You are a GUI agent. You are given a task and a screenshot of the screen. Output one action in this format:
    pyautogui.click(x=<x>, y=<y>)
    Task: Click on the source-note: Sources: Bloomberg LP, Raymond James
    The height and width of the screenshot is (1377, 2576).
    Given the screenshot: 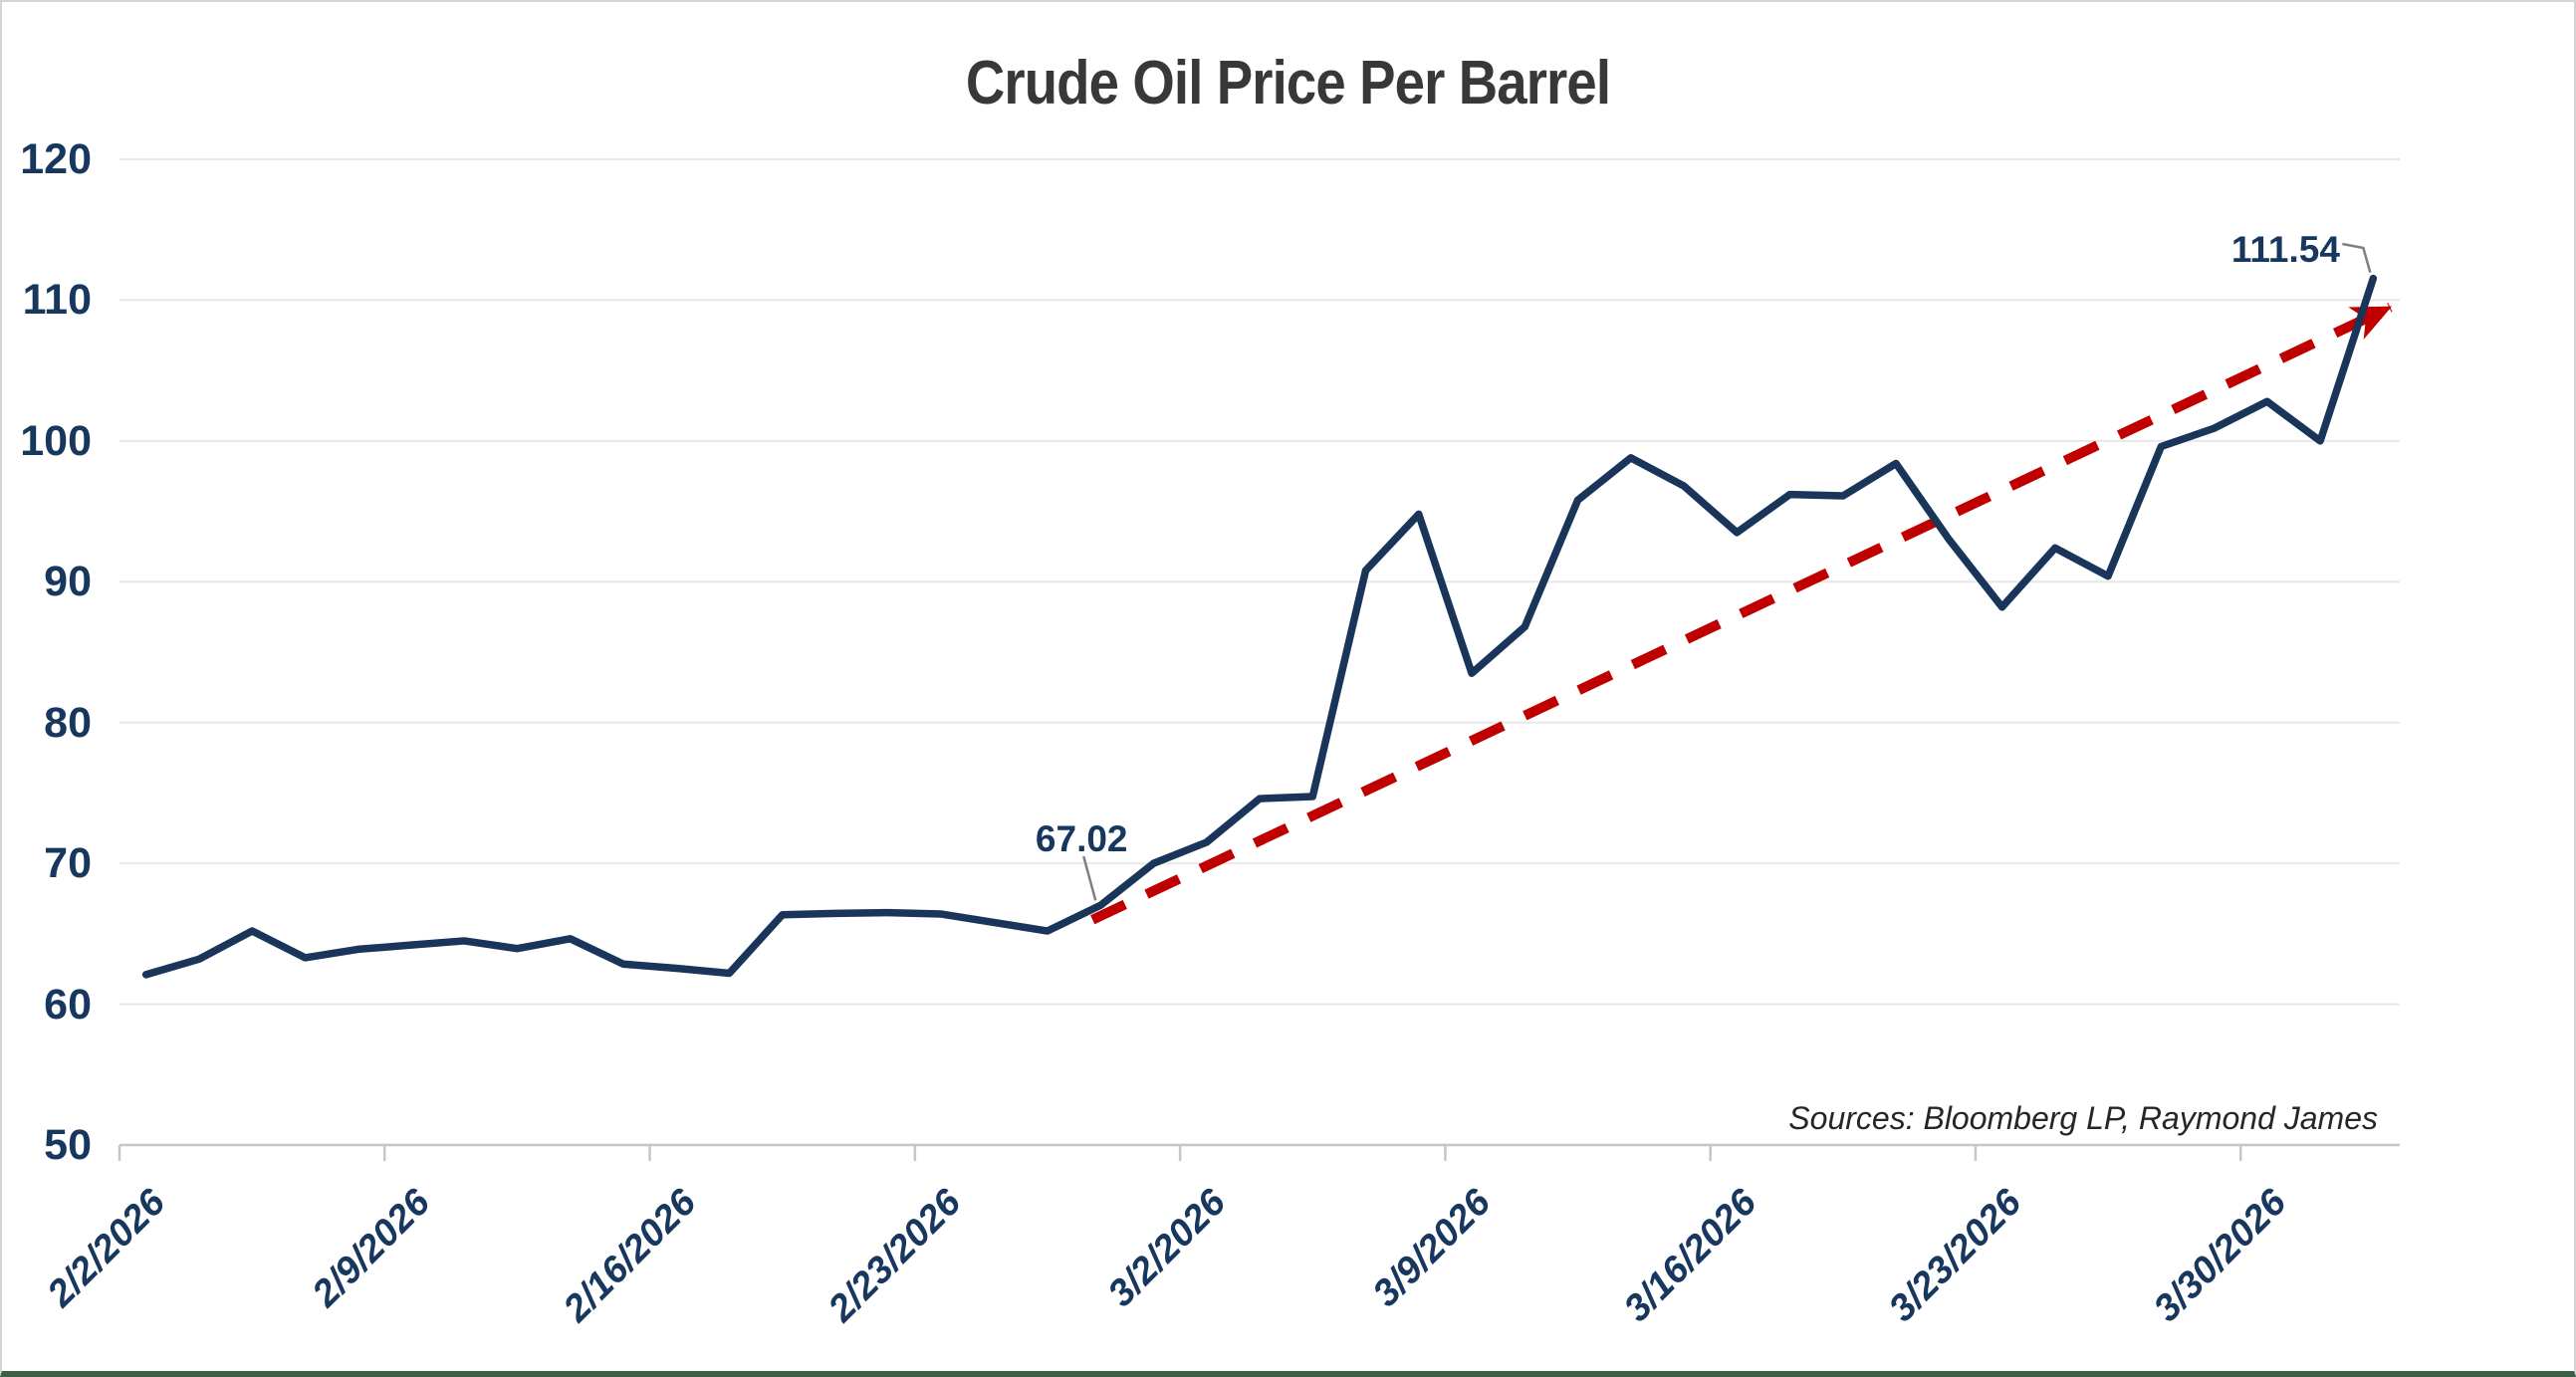 What is the action you would take?
    pyautogui.click(x=2083, y=1118)
    